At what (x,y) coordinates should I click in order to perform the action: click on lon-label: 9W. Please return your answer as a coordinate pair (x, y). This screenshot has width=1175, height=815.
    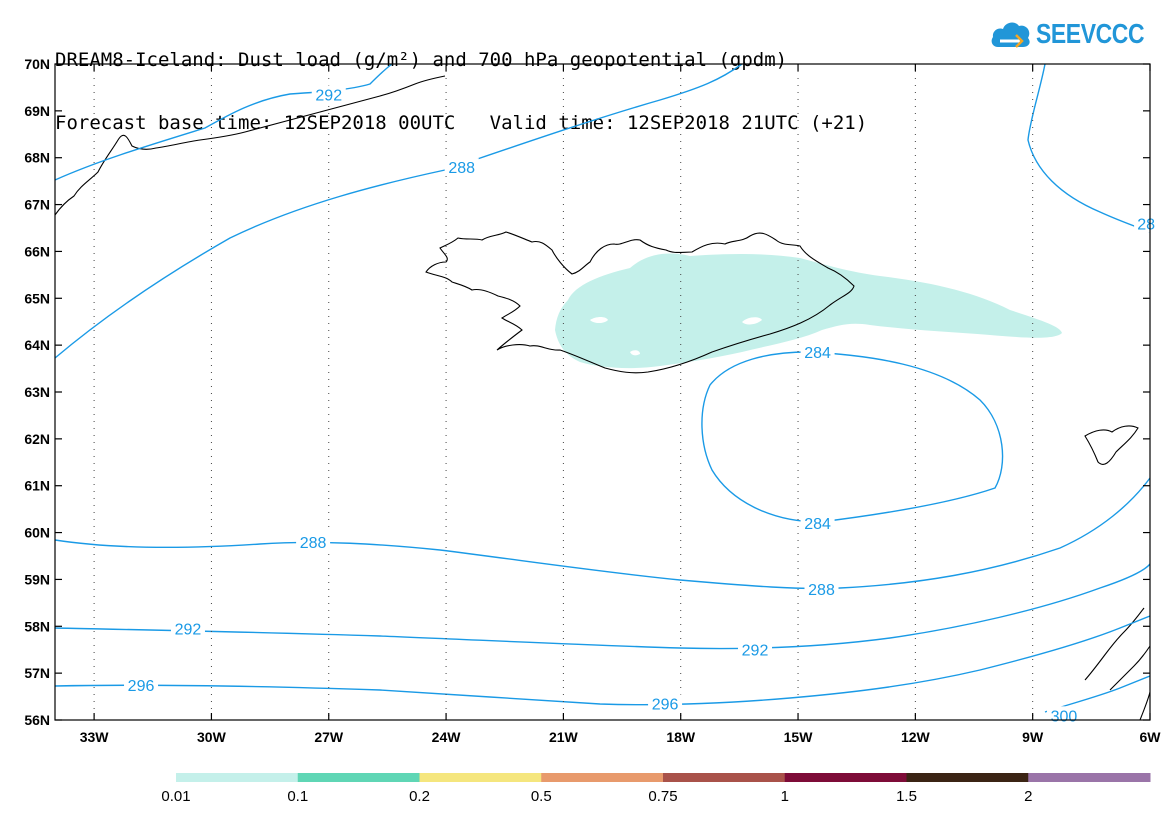
    Looking at the image, I should click on (1033, 737).